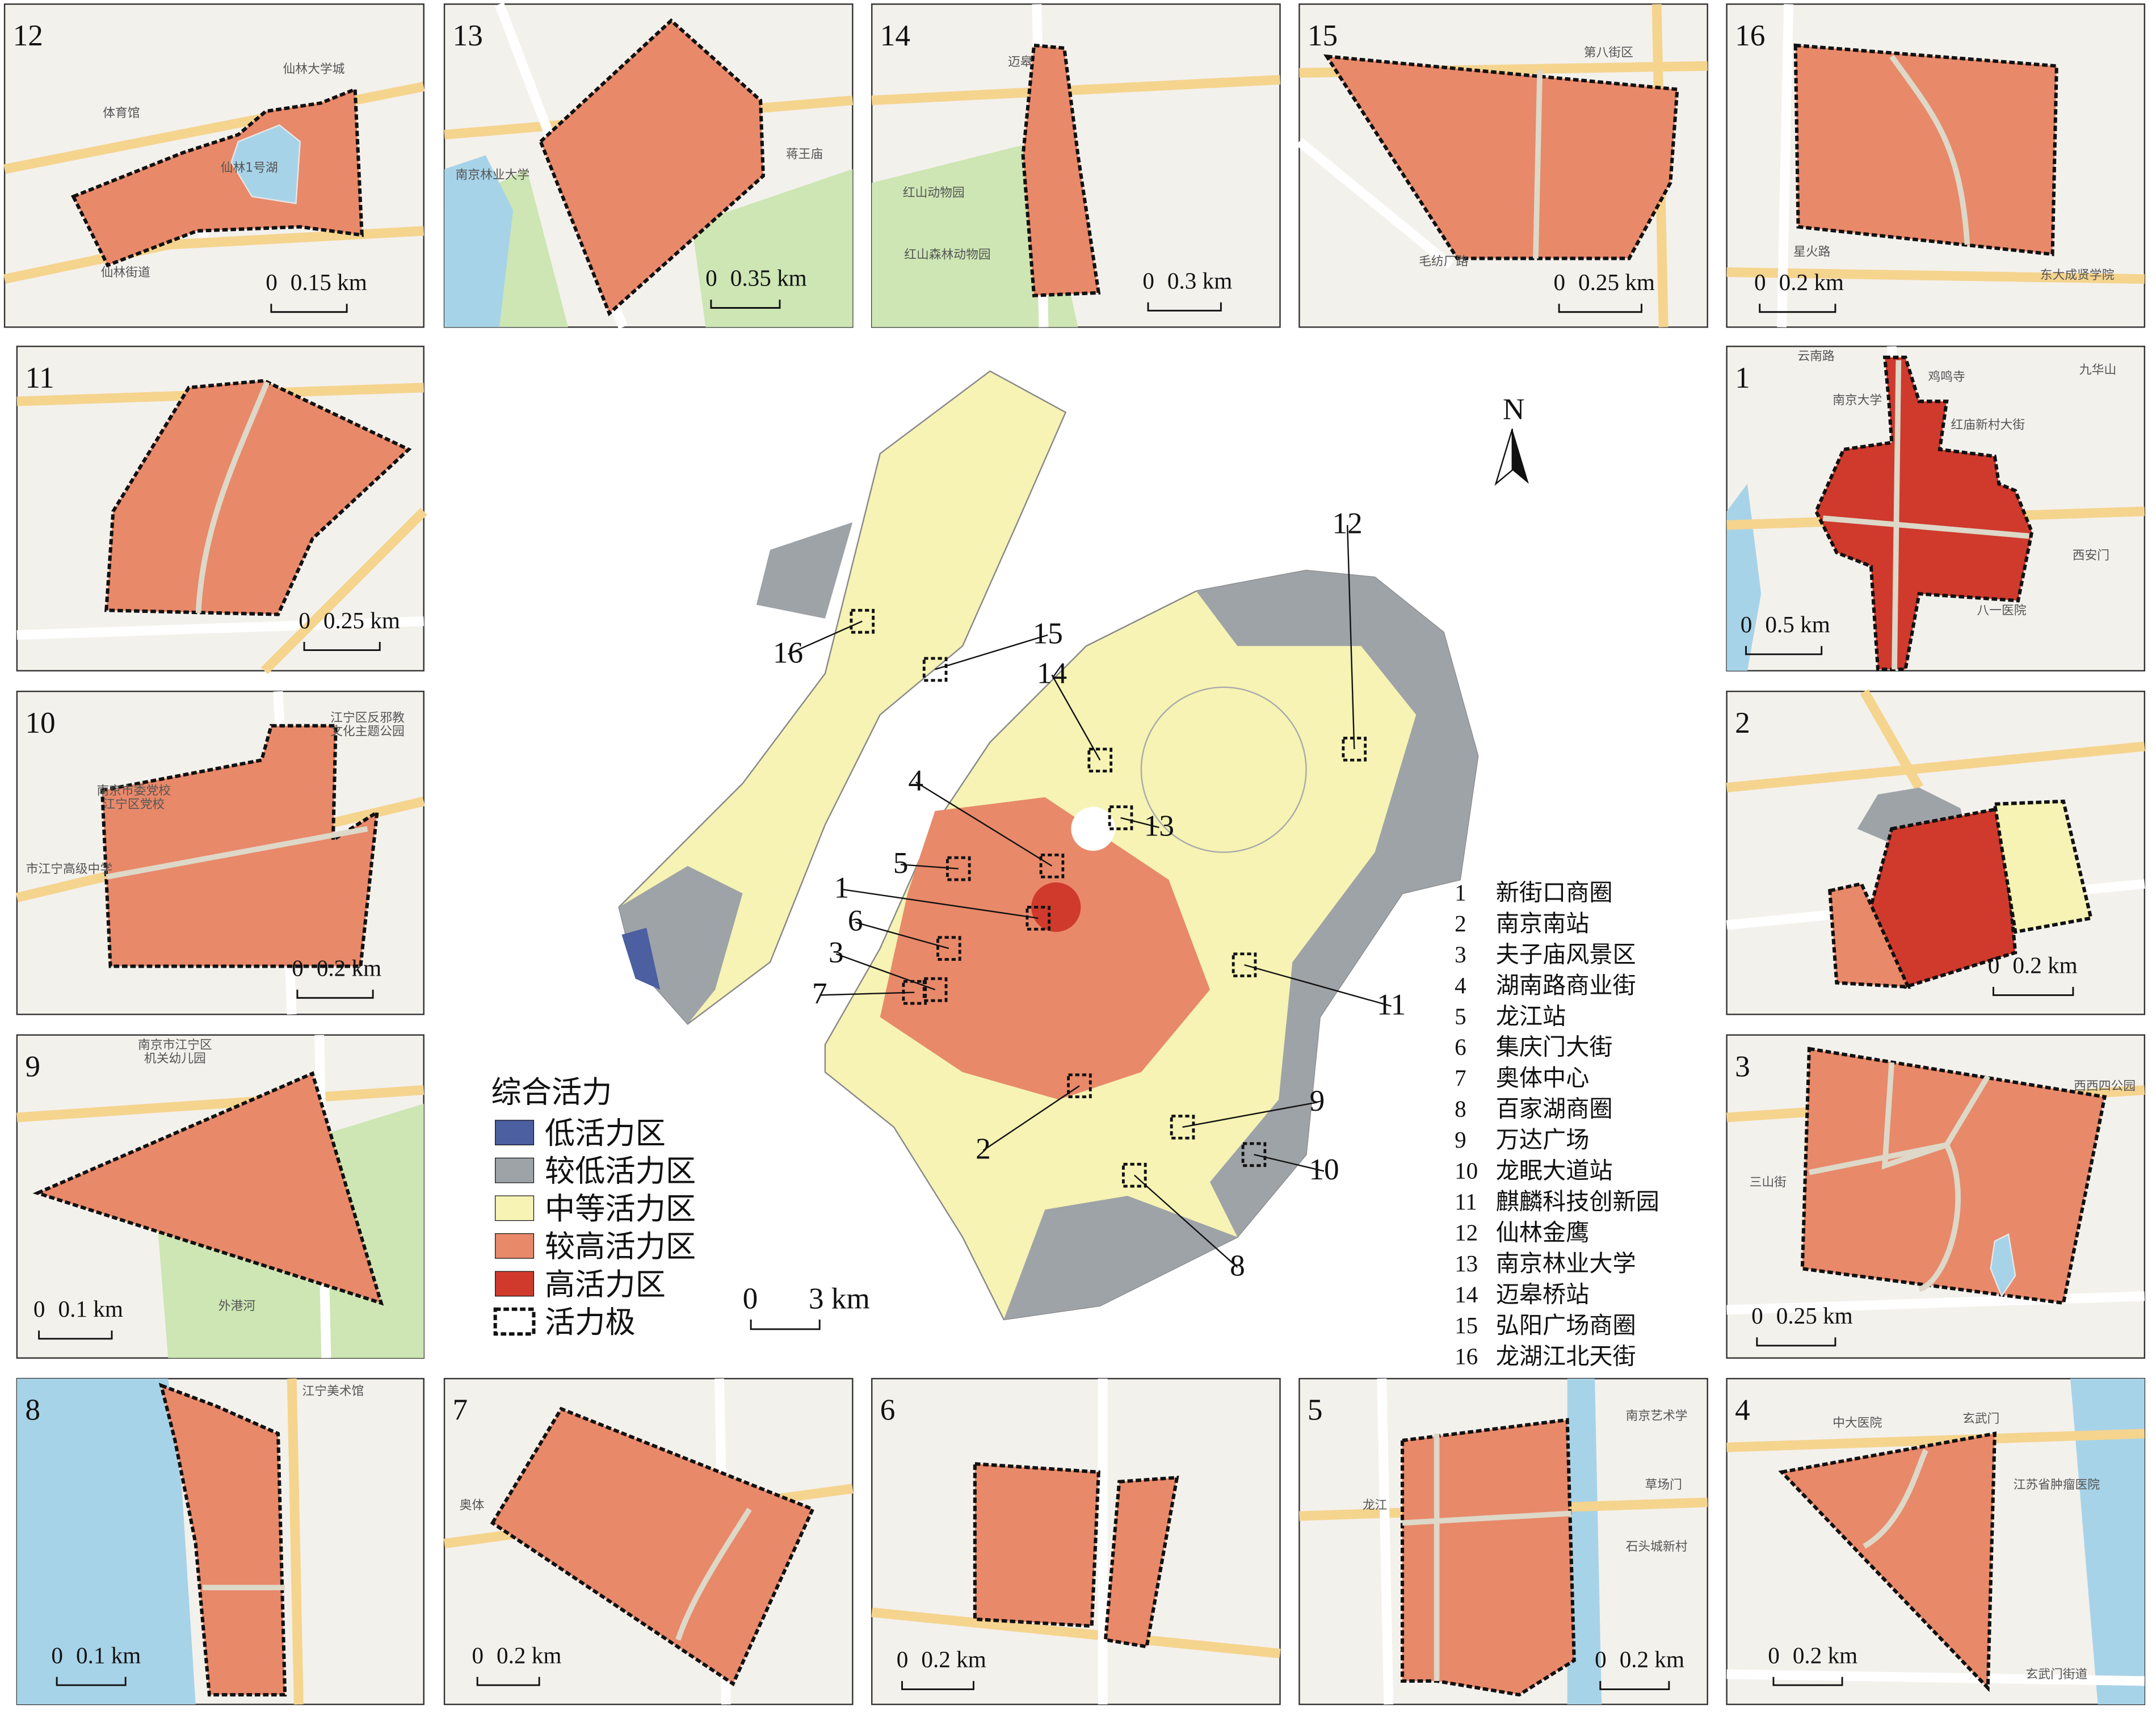 This screenshot has height=1714, width=2156. Describe the element at coordinates (1460, 954) in the screenshot. I see `key-number: 3` at that location.